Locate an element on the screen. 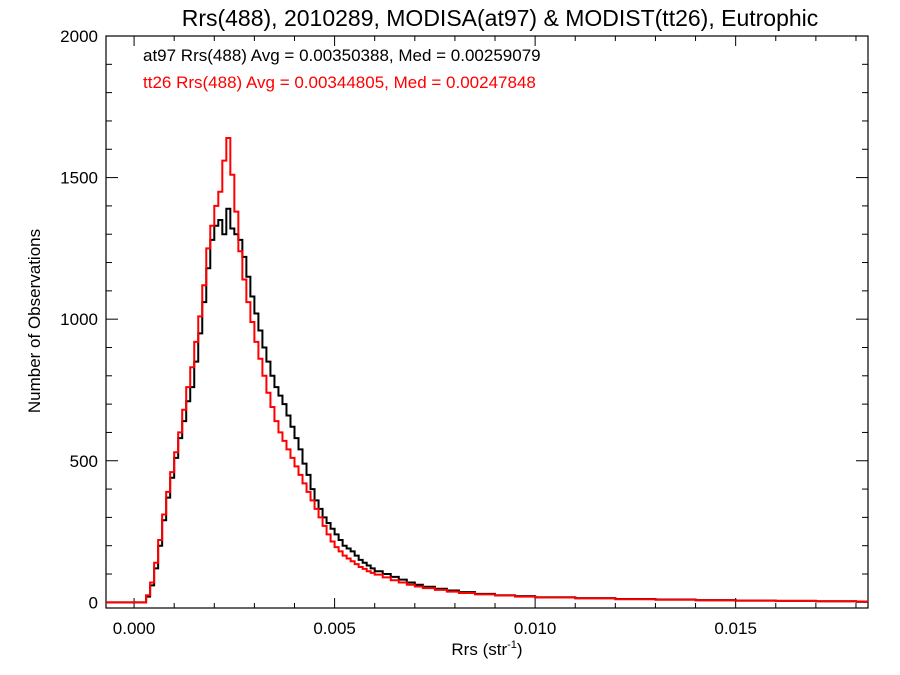  y-tick-label: 500 is located at coordinates (84, 461).